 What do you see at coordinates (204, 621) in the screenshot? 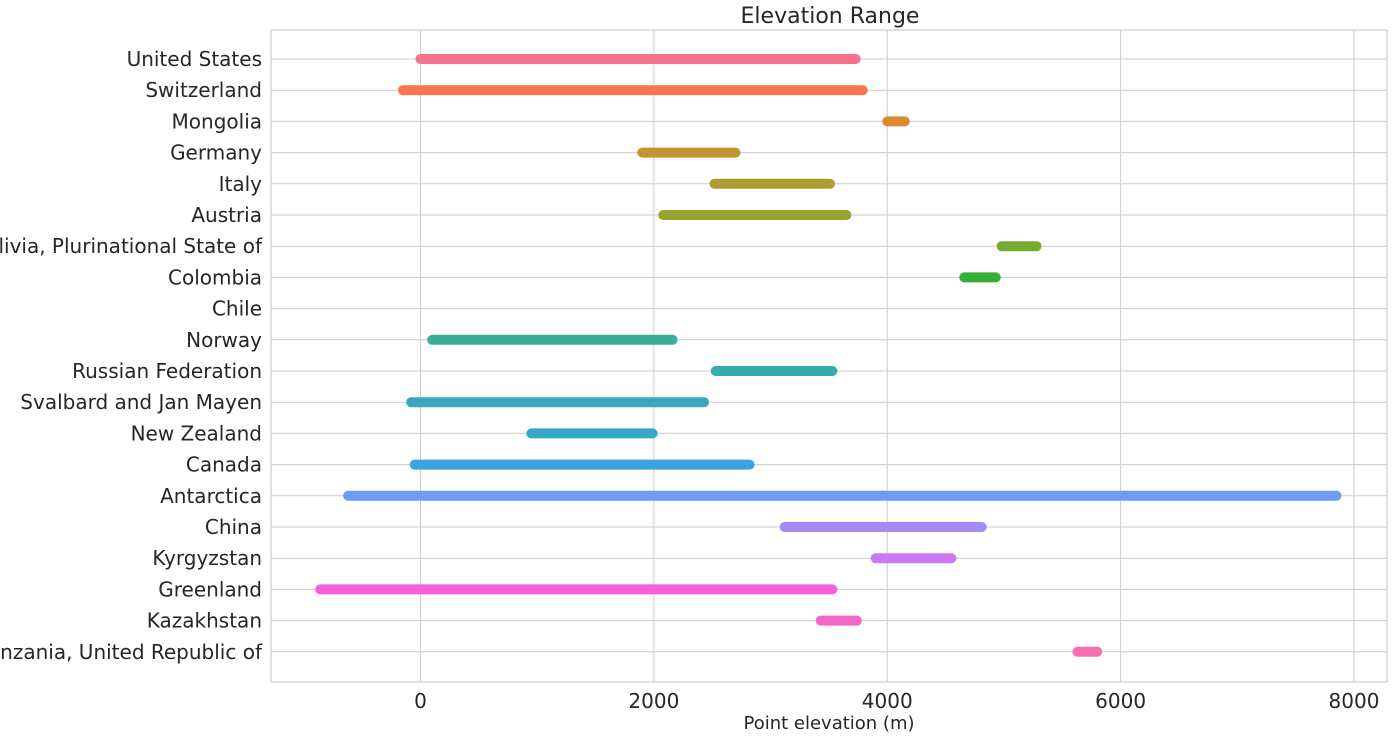
I see `y-tick-label: Kazakhstan` at bounding box center [204, 621].